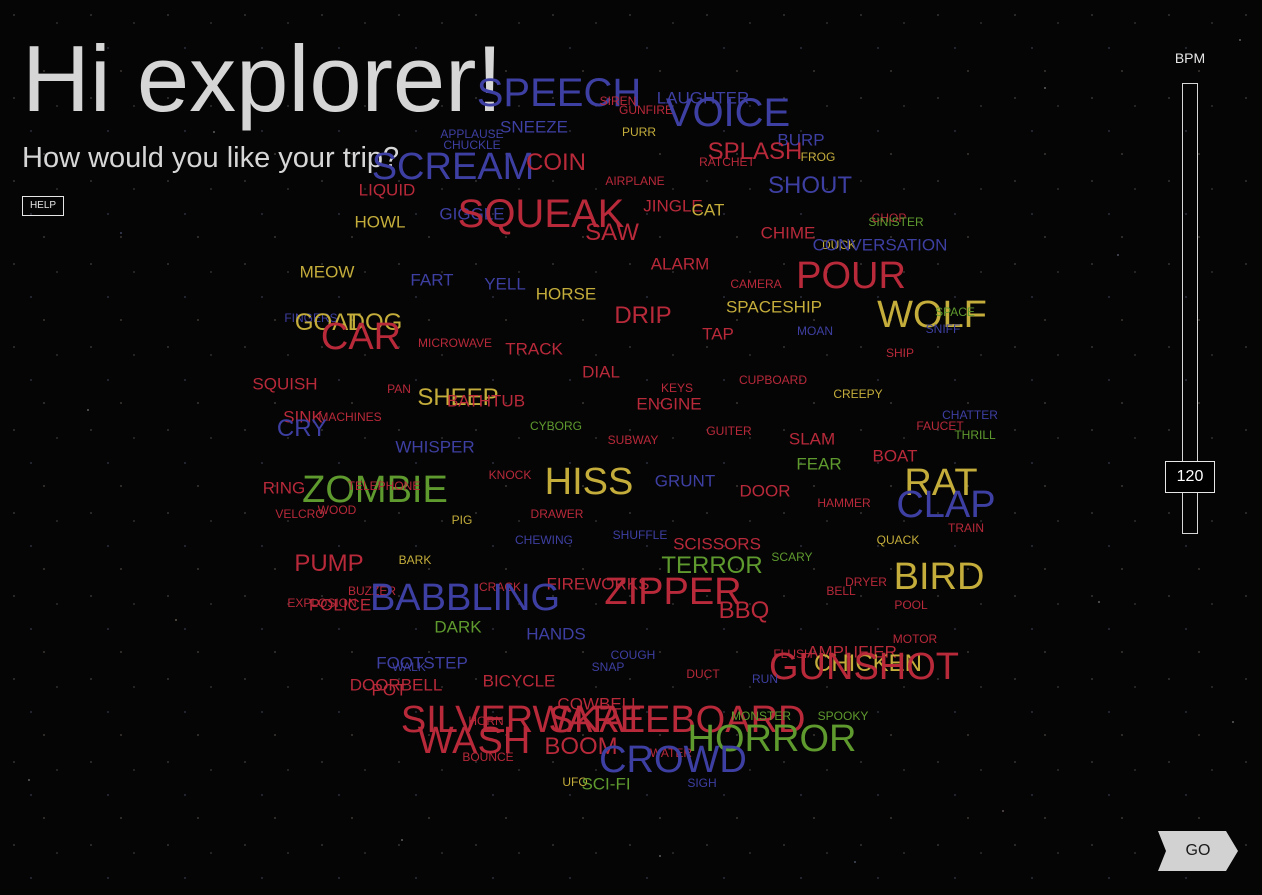 Image resolution: width=1262 pixels, height=895 pixels. What do you see at coordinates (303, 417) in the screenshot?
I see `word-sink: SINK` at bounding box center [303, 417].